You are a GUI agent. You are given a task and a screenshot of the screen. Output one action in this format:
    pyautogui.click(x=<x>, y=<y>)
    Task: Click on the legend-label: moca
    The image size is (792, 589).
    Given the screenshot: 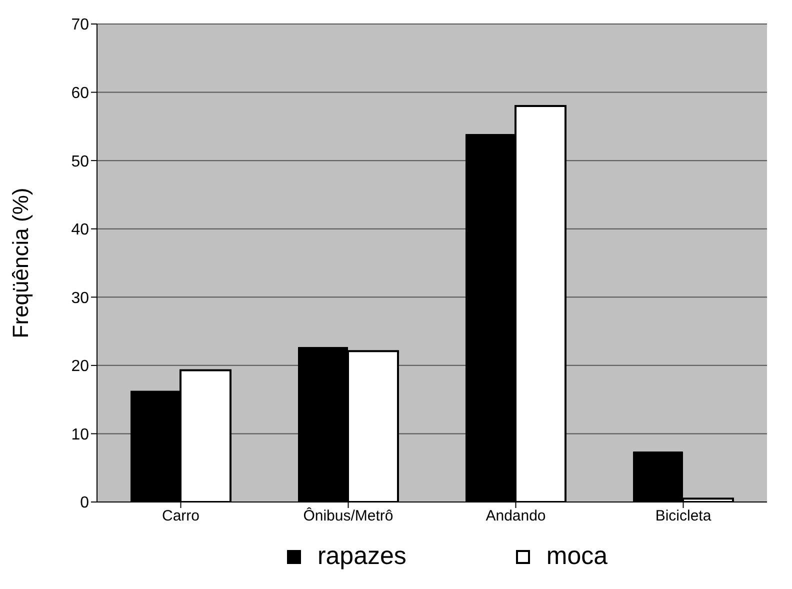 What is the action you would take?
    pyautogui.click(x=577, y=556)
    